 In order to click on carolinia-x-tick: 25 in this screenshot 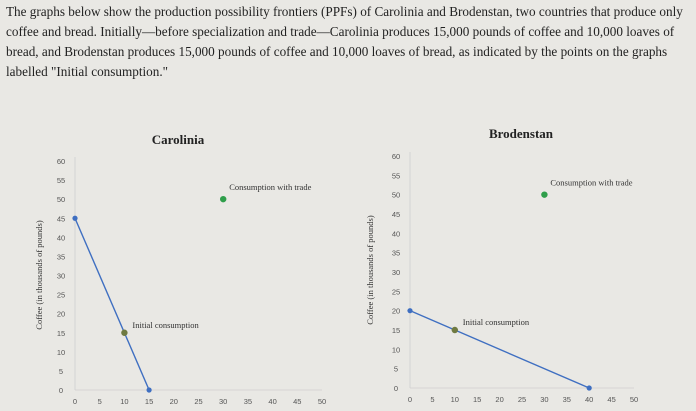, I will do `click(198, 401)`.